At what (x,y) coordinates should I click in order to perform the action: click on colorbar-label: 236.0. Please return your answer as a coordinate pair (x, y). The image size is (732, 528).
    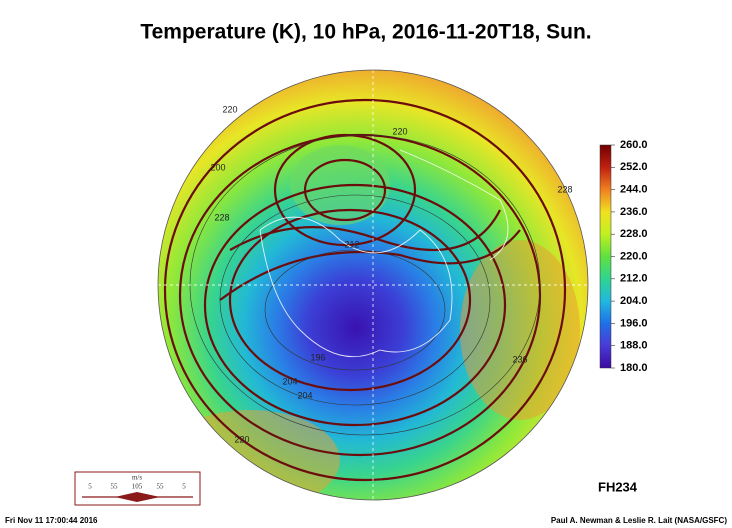
    Looking at the image, I should click on (634, 212).